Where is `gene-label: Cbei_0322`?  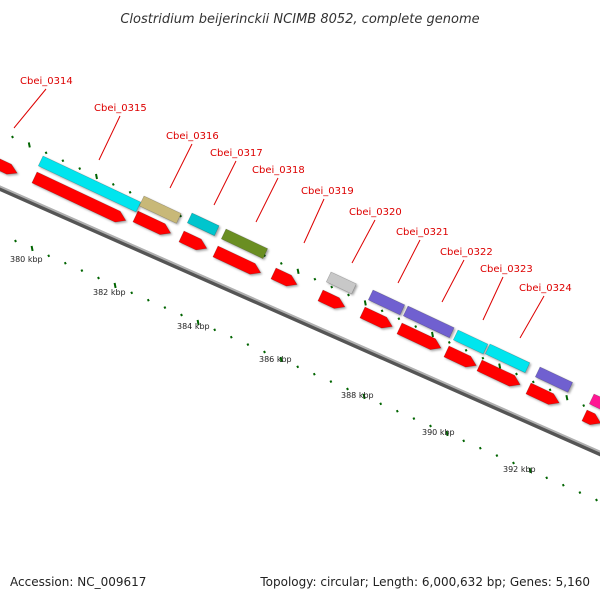
gene-label: Cbei_0322 is located at coordinates (466, 252).